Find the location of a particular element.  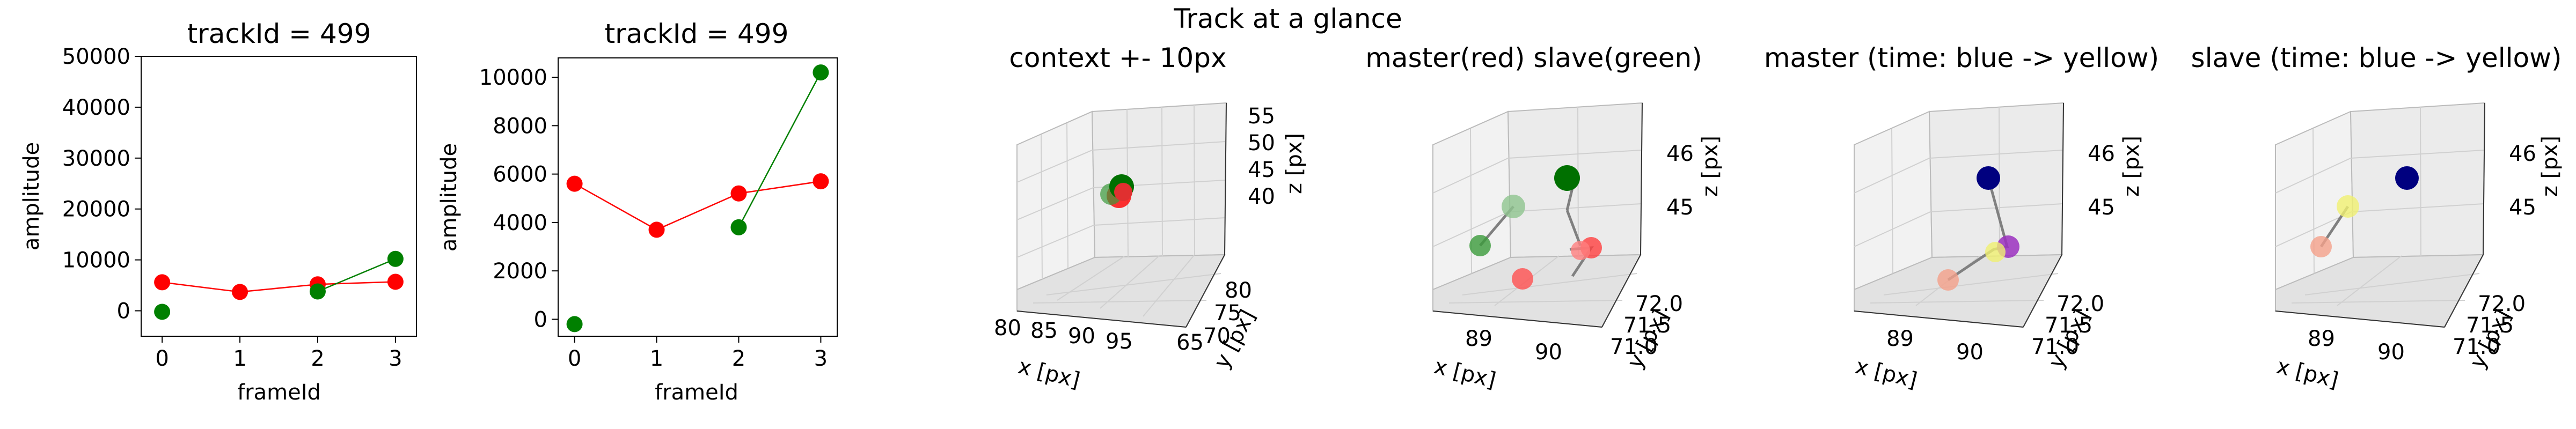

chart-title: context +- 10px is located at coordinates (1117, 57).